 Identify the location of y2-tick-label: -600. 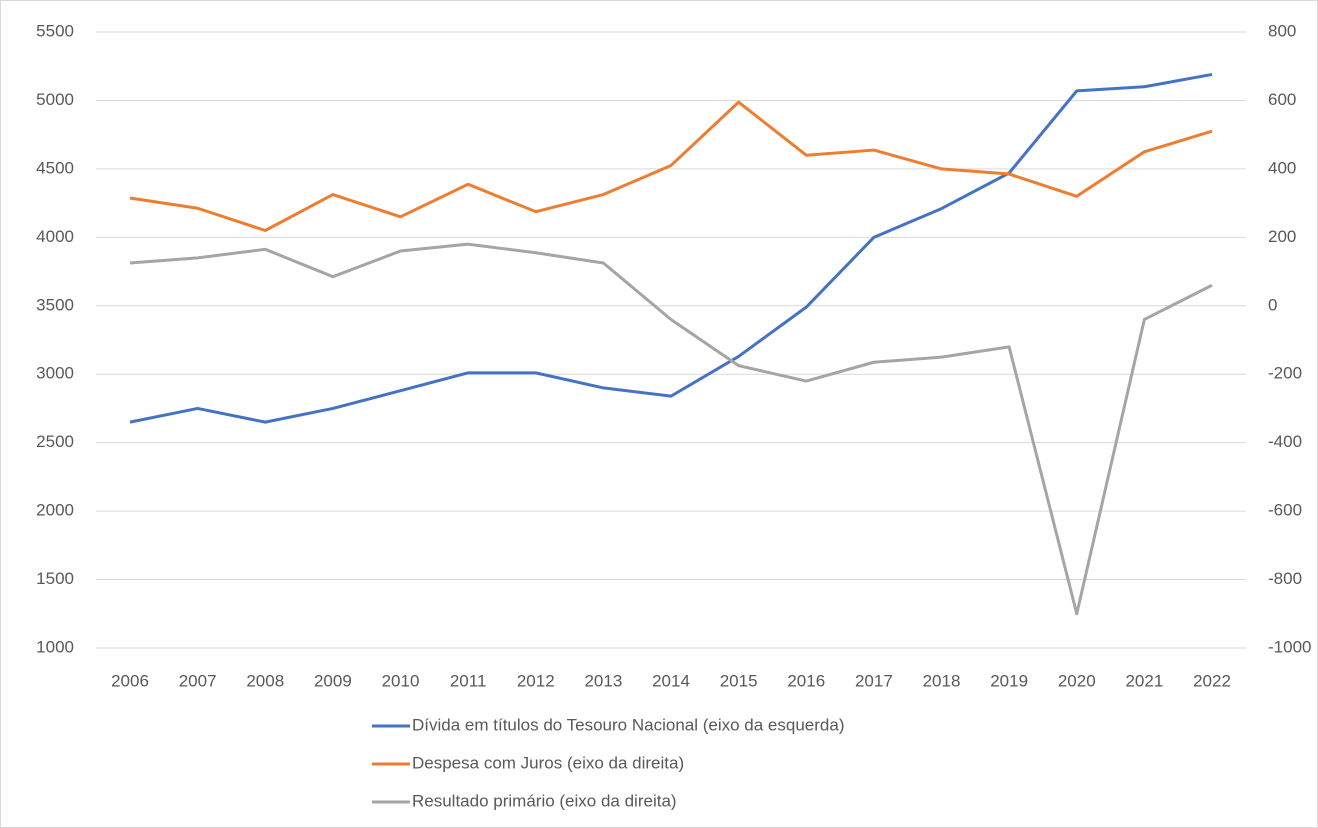
(1285, 510).